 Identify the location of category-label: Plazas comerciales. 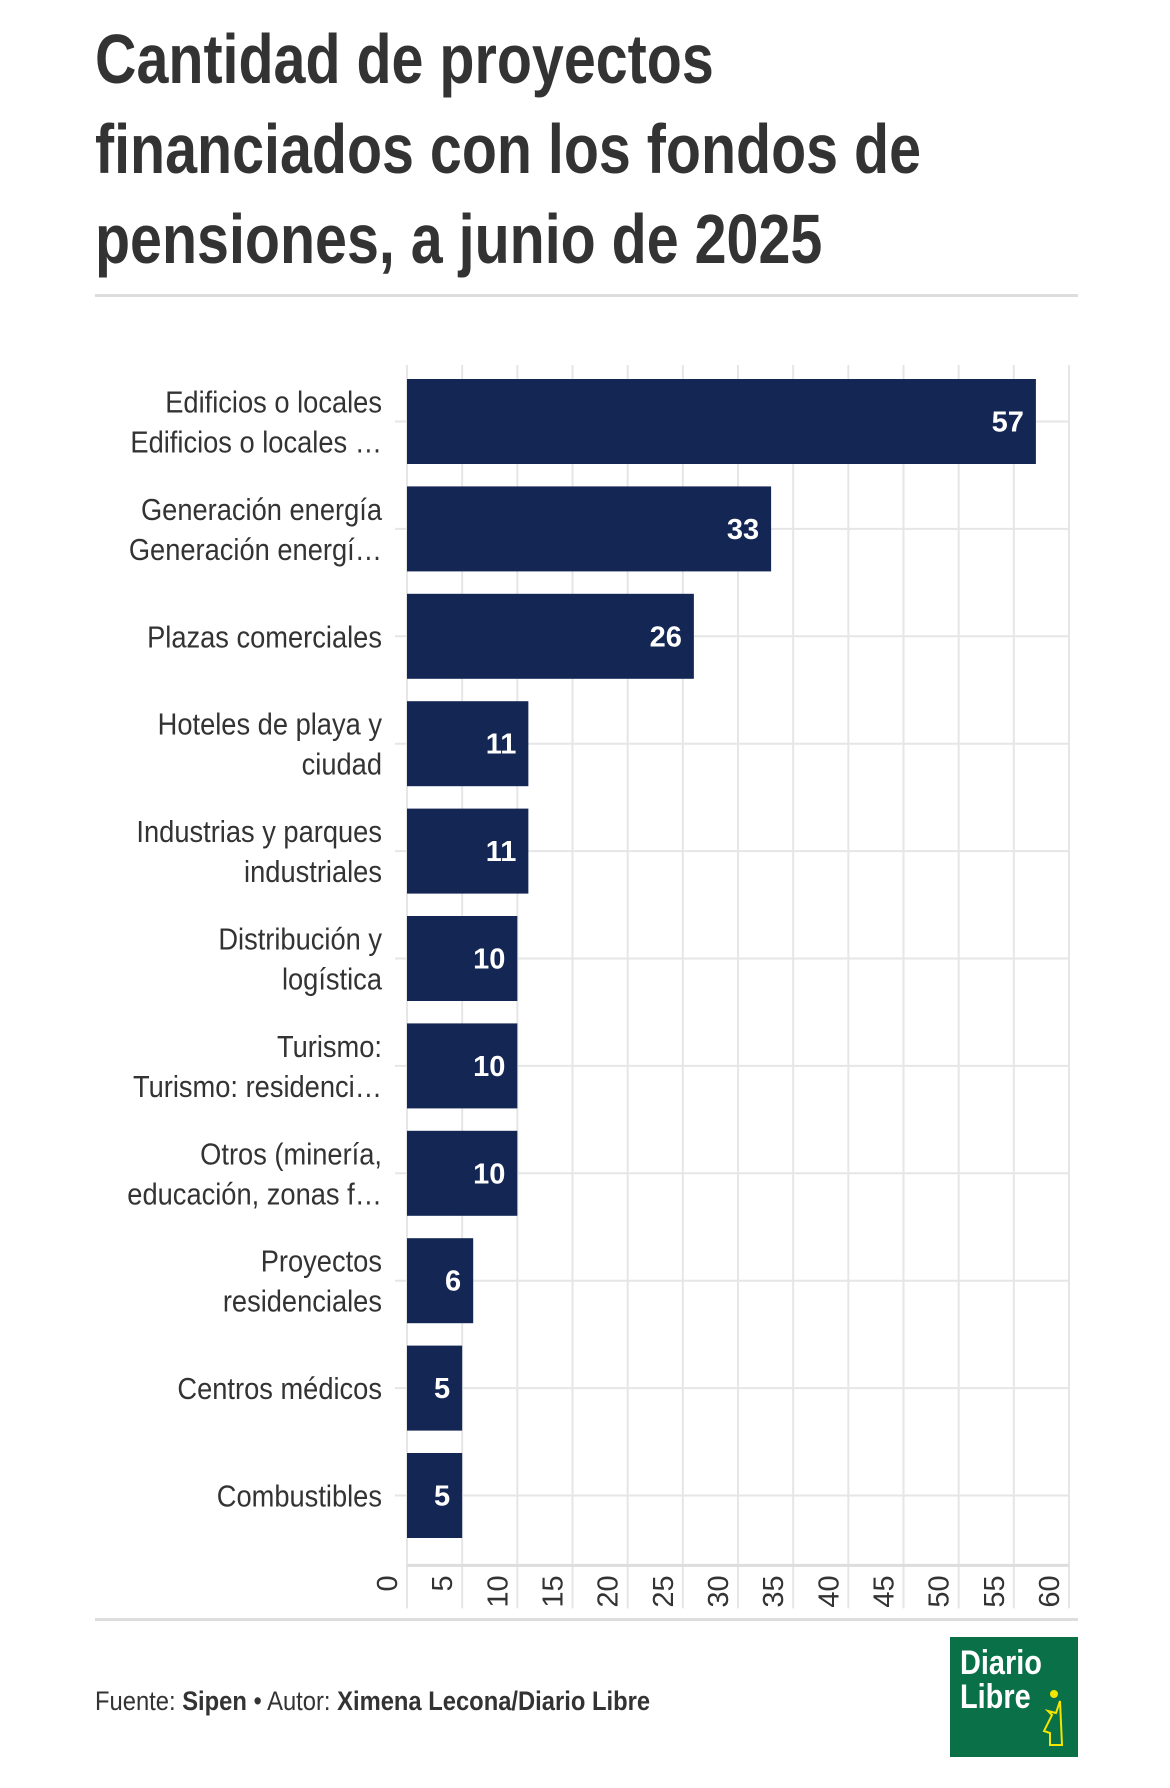
(264, 638).